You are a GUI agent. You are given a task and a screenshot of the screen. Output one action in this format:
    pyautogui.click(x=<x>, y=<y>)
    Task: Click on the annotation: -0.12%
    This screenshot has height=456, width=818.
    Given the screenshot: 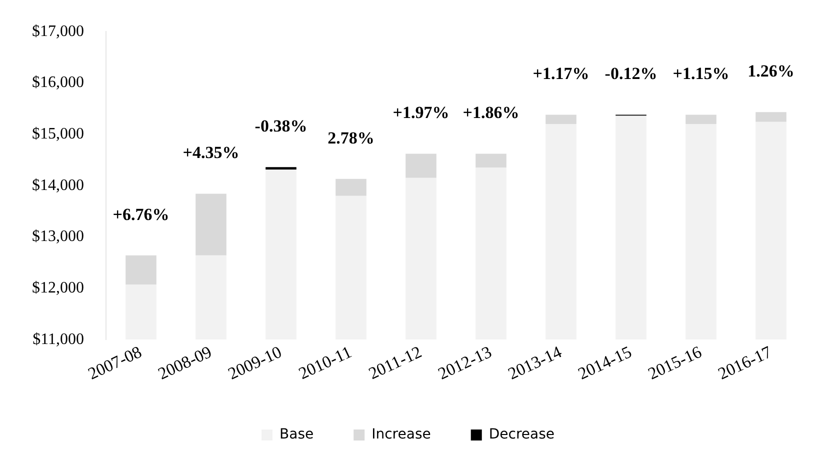 What is the action you would take?
    pyautogui.click(x=631, y=74)
    